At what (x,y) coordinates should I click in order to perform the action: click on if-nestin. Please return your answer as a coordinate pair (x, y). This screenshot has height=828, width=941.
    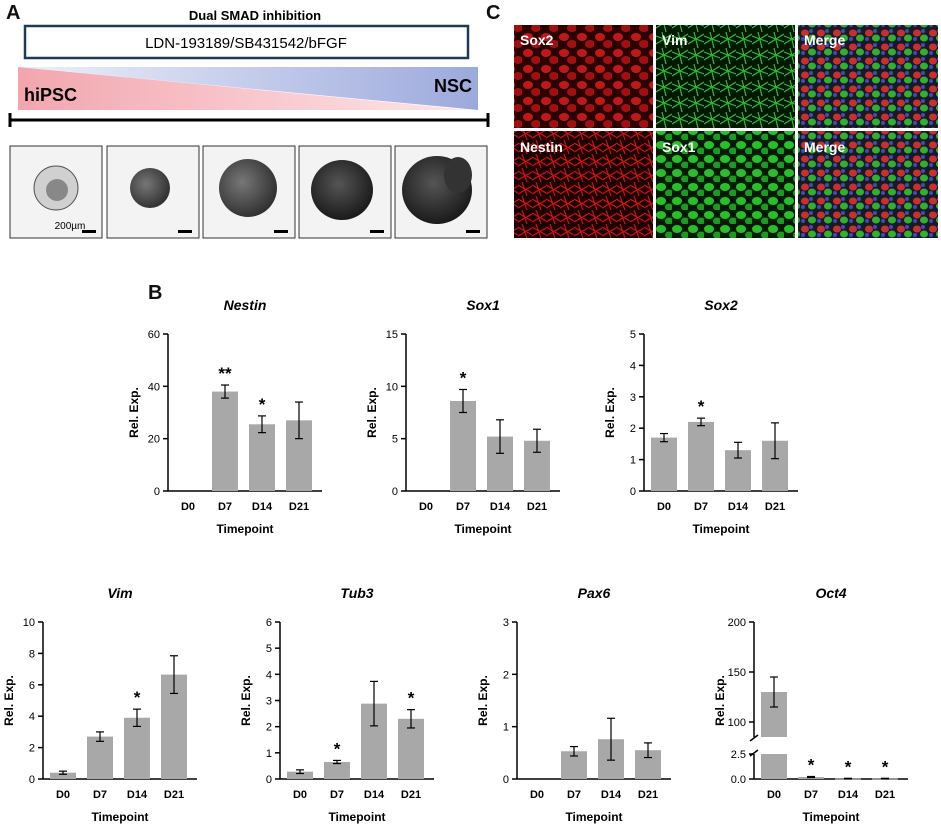
    Looking at the image, I should click on (583, 184).